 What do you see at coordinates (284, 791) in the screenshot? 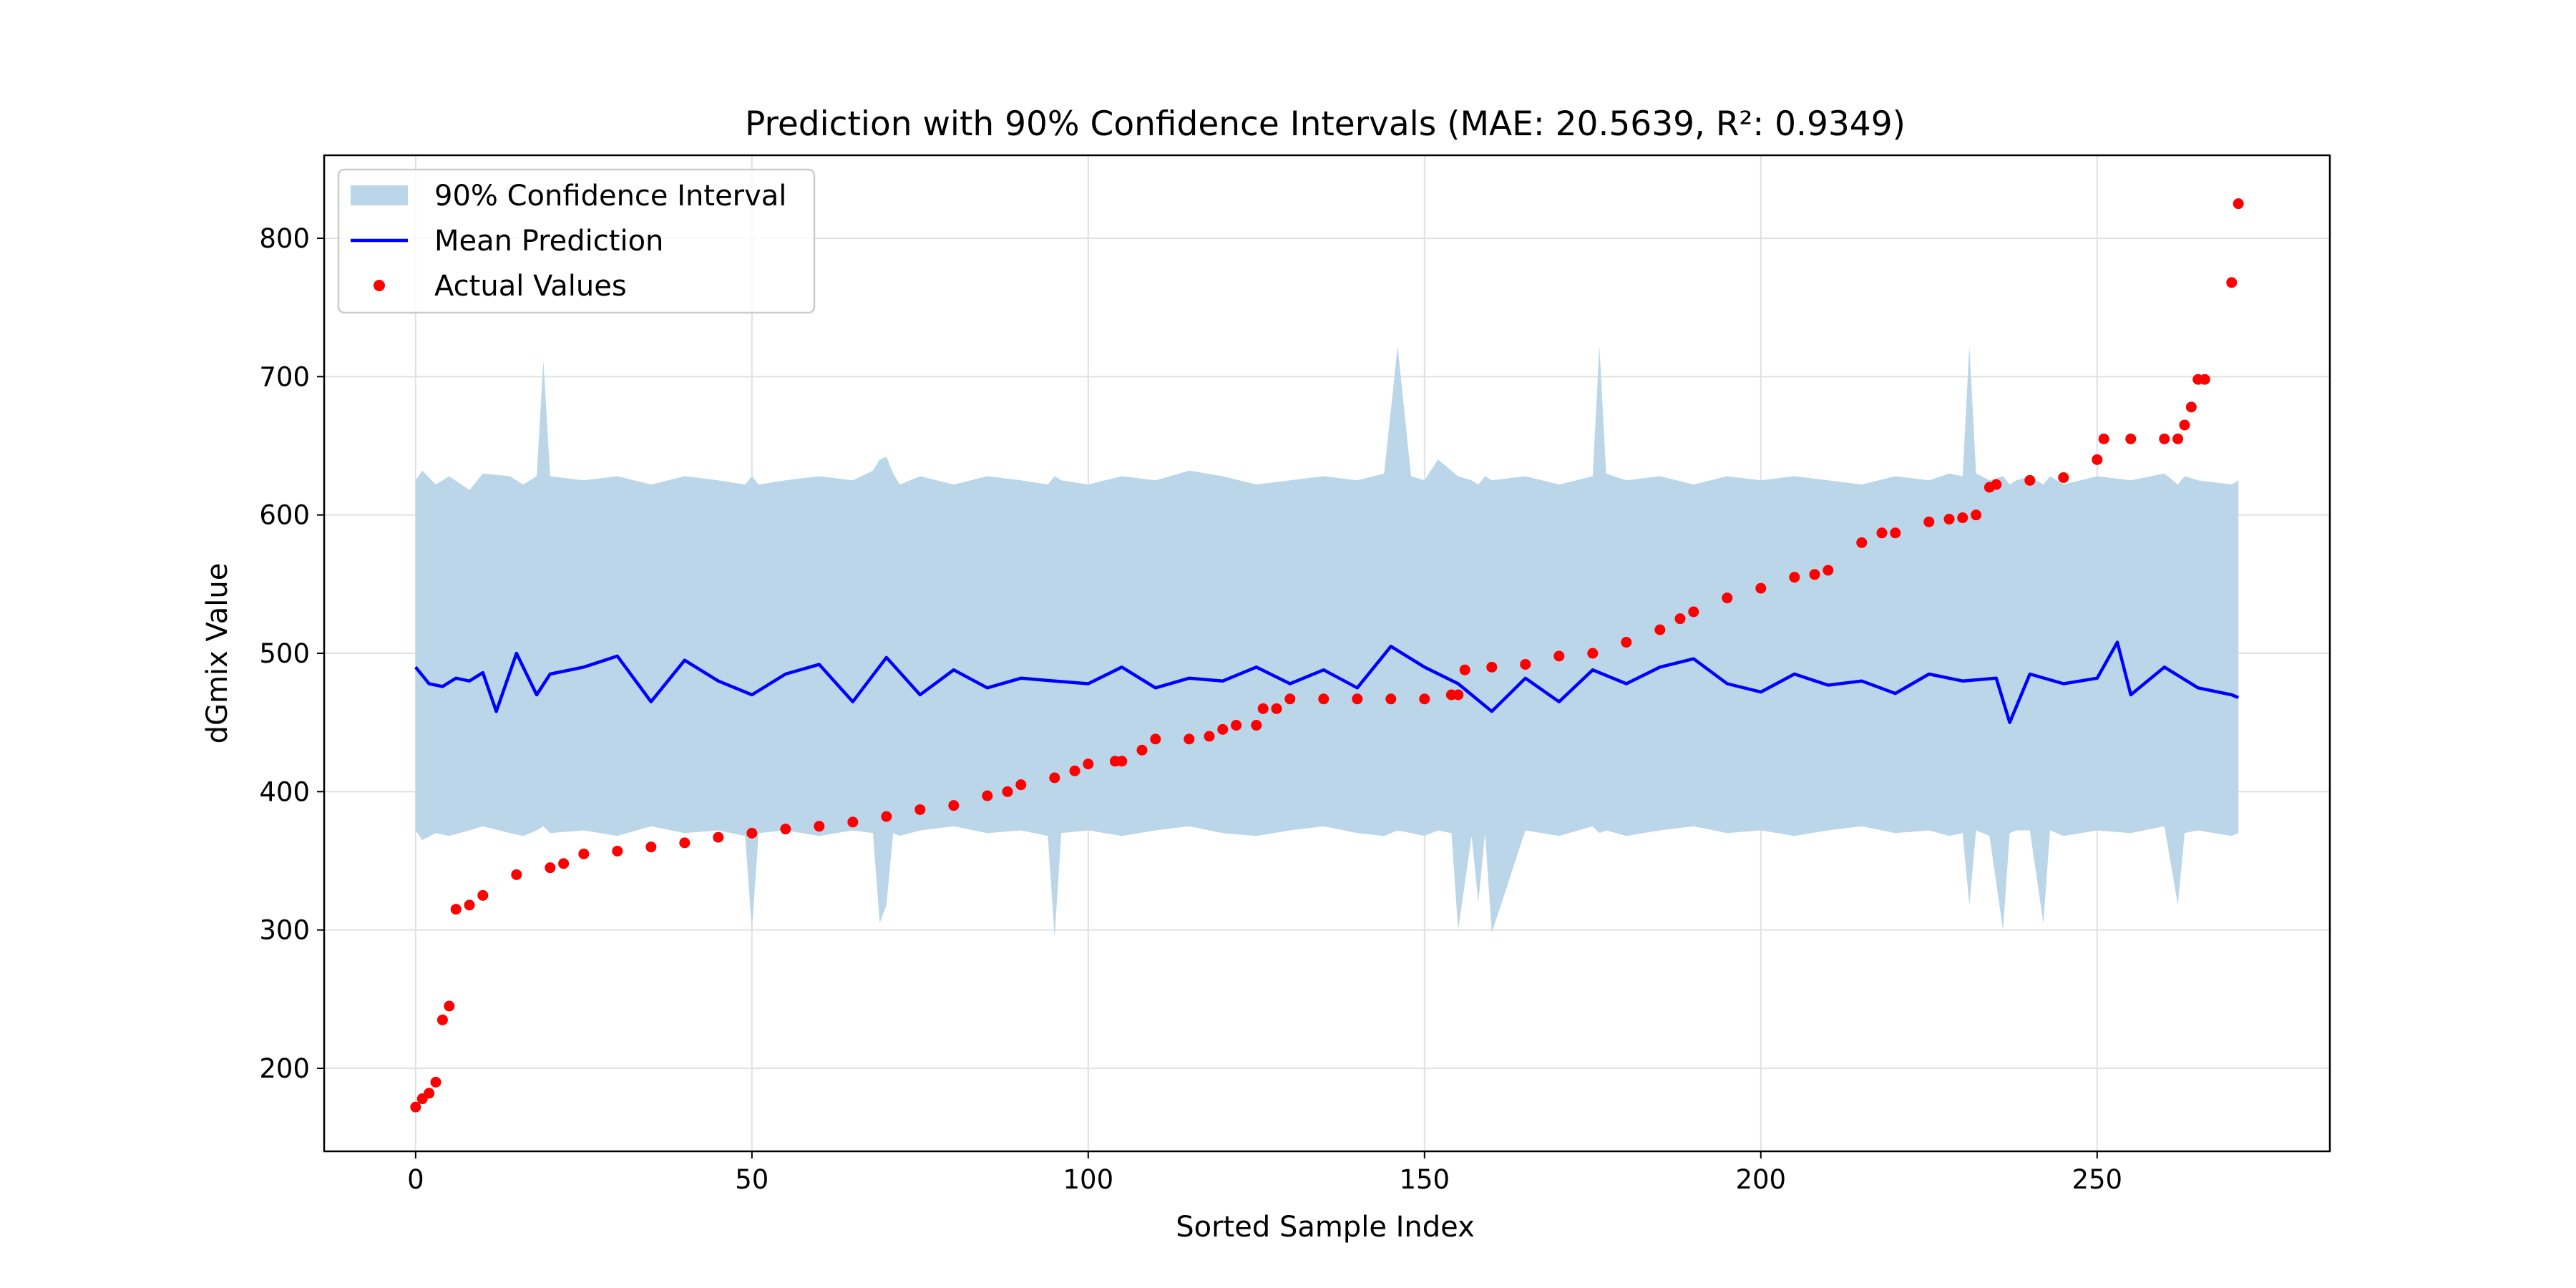
I see `y-tick-label: 400` at bounding box center [284, 791].